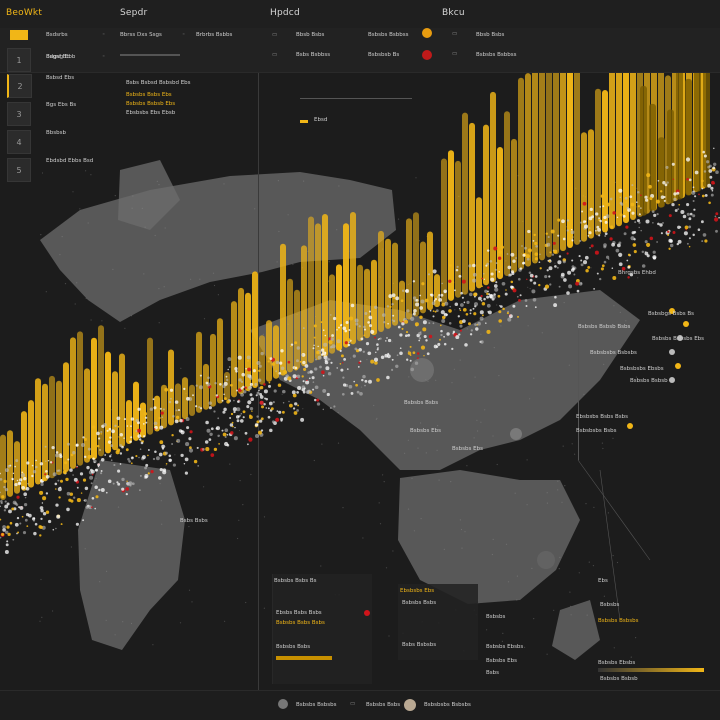 The height and width of the screenshot is (720, 720). Describe the element at coordinates (321, 120) in the screenshot. I see `info-label: Ebsd` at that location.